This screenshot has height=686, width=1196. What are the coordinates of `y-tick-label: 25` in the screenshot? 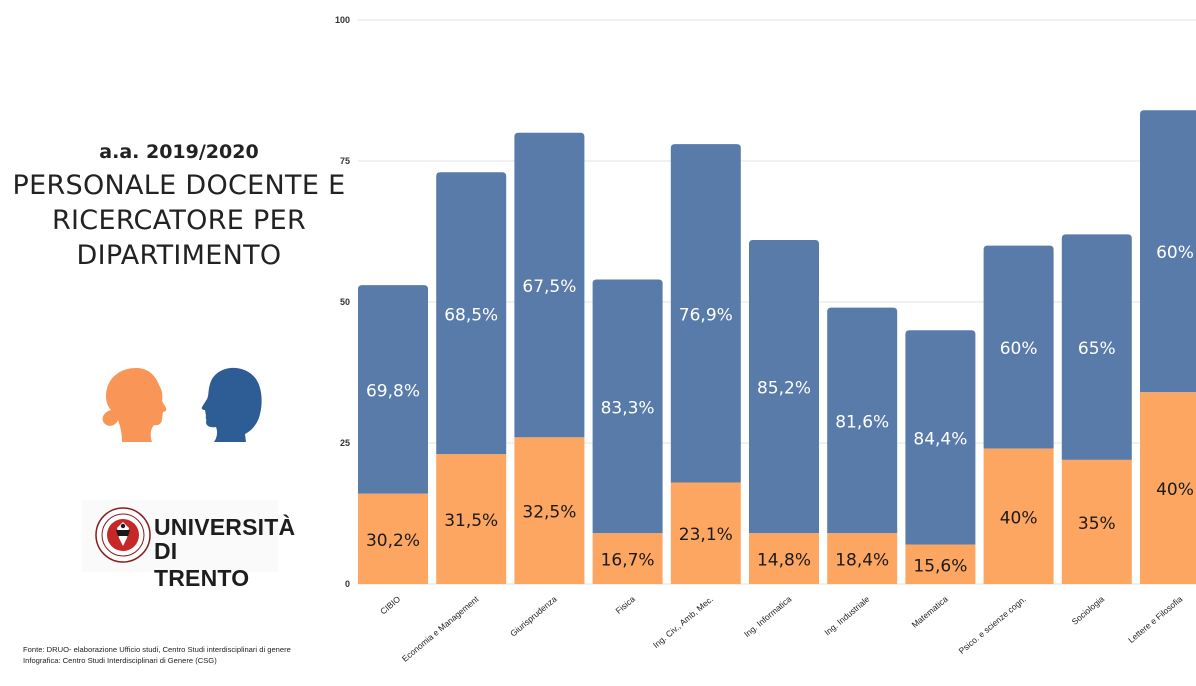 It's located at (345, 443).